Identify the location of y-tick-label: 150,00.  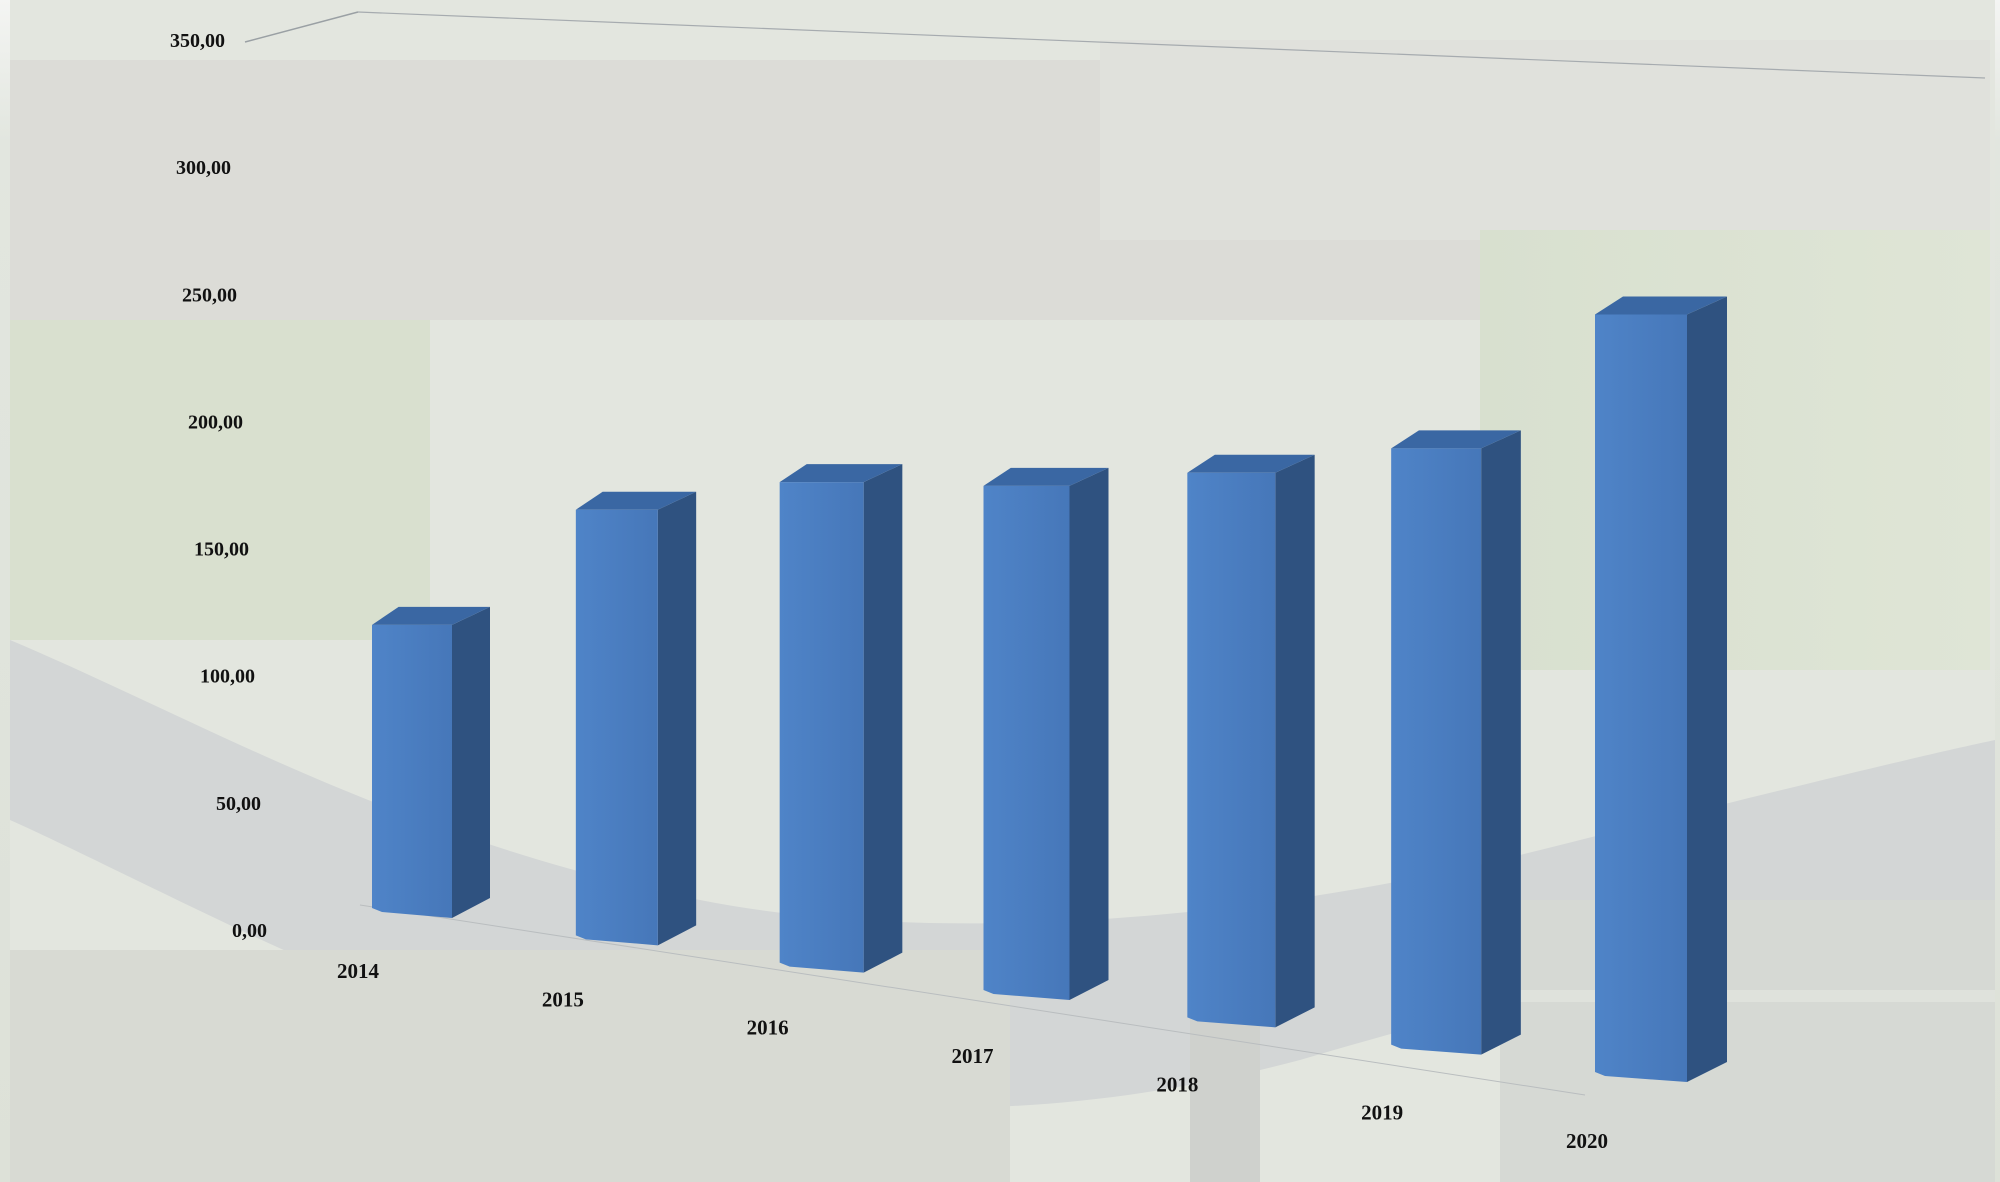
(221, 550).